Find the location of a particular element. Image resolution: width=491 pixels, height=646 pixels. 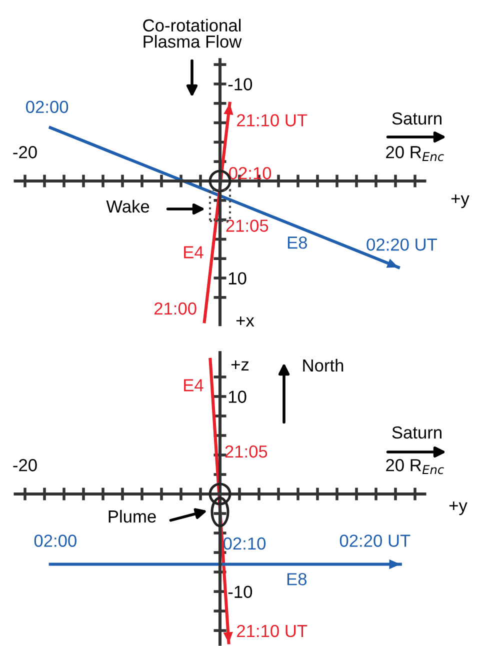

annotation: Wake is located at coordinates (128, 206).